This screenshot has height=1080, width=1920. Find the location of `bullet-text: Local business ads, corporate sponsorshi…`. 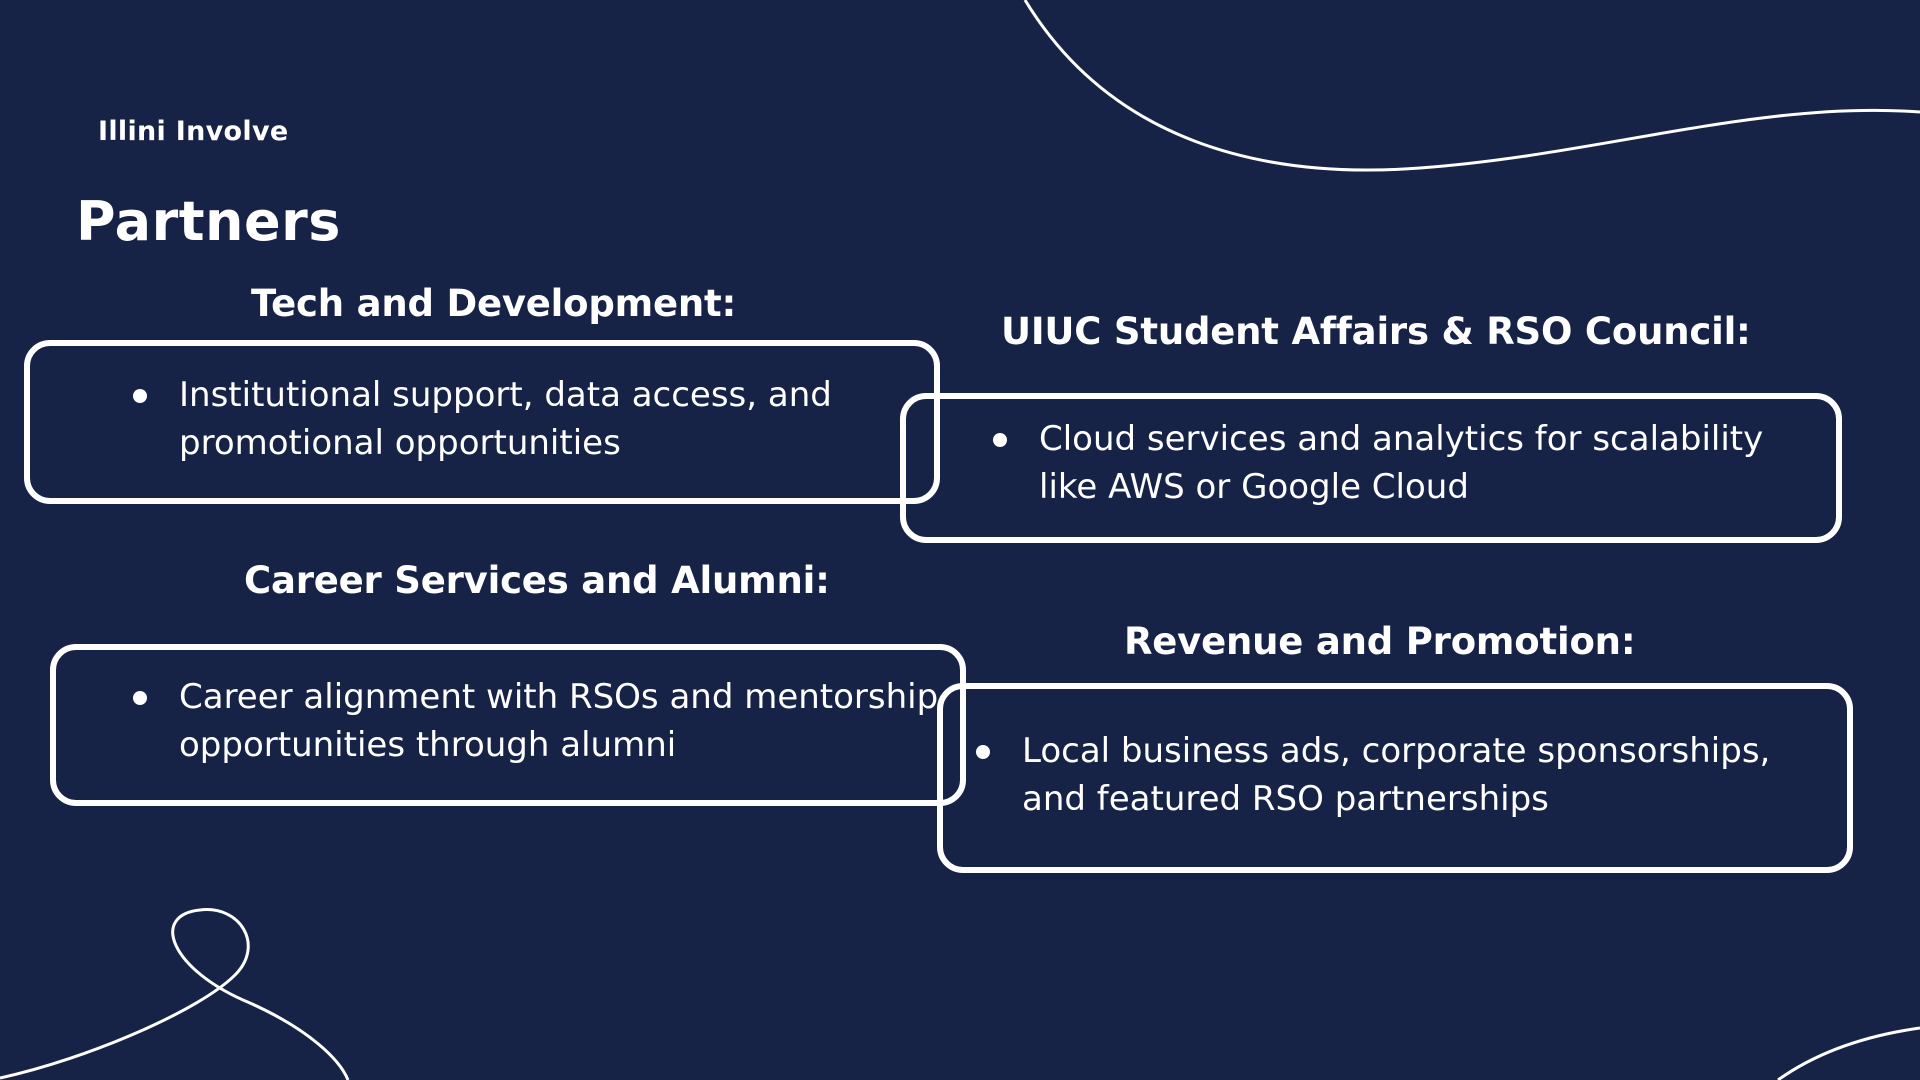

bullet-text: Local business ads, corporate sponsorshi… is located at coordinates (1396, 775).